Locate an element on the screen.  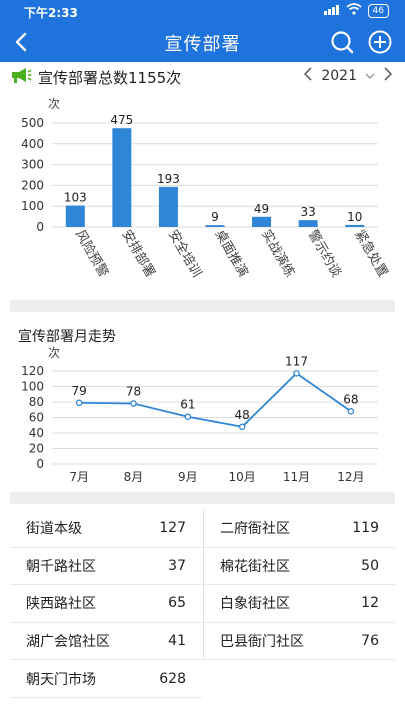
deployment-total-title: 宣传部署总数1155次 is located at coordinates (110, 77).